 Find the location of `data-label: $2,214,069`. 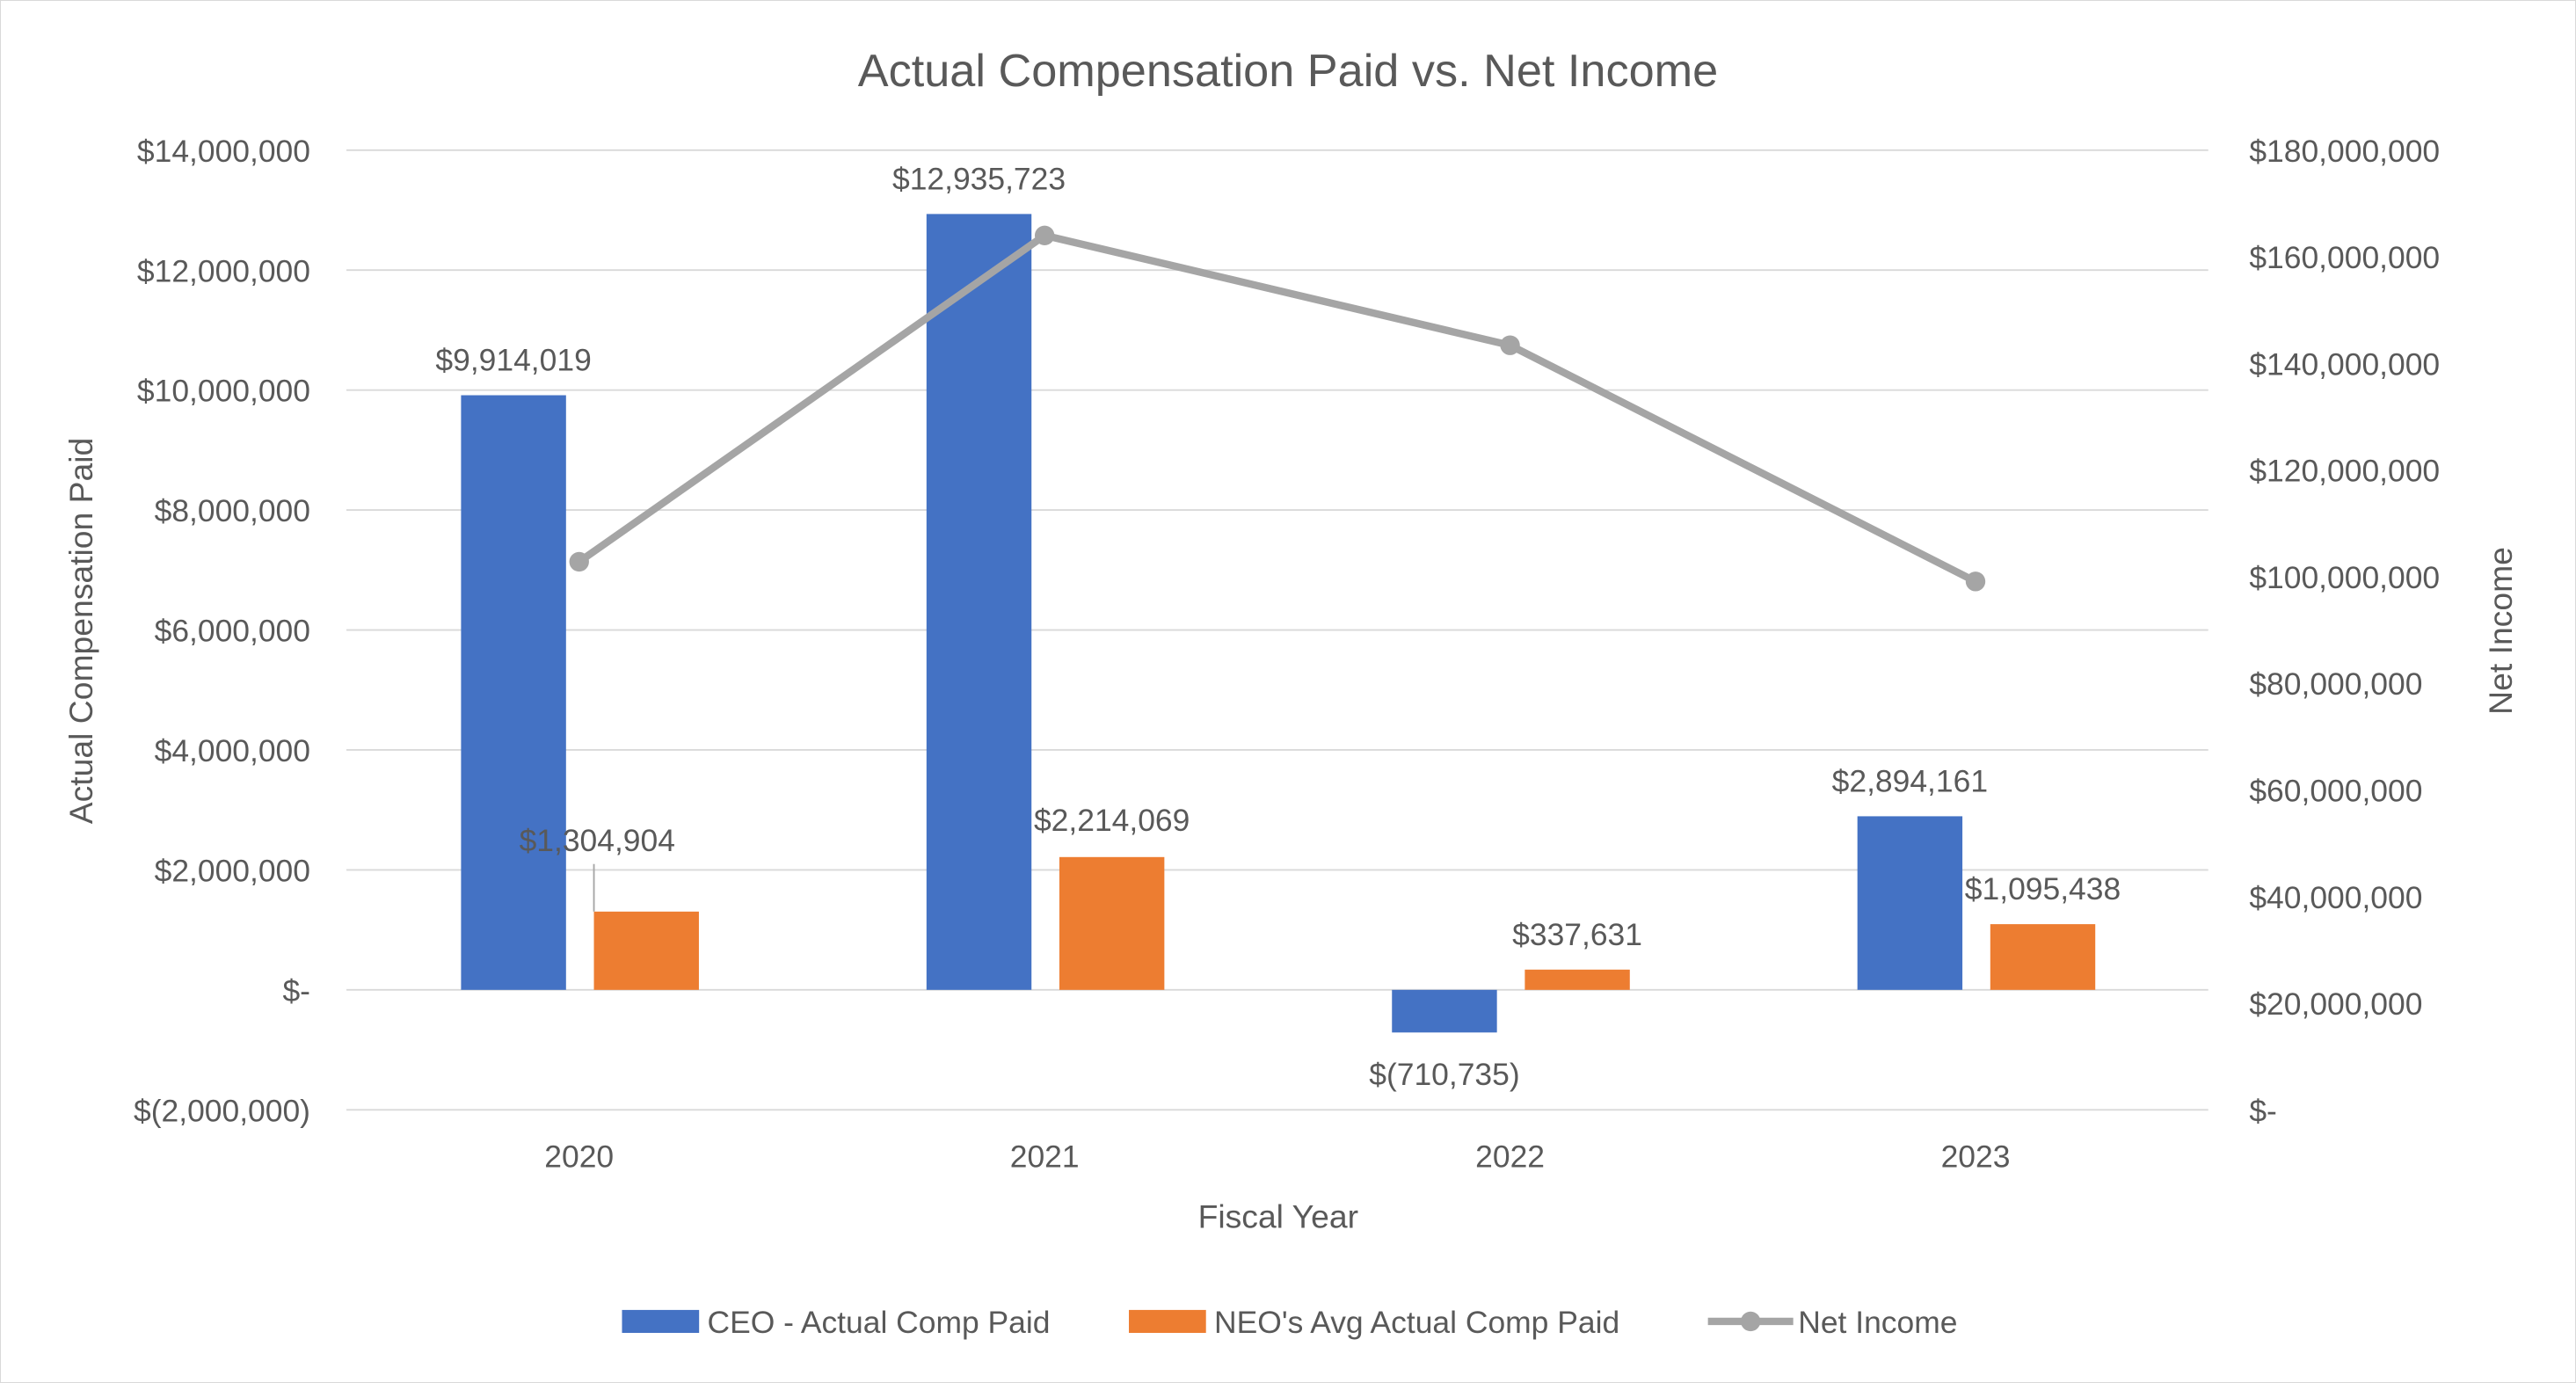

data-label: $2,214,069 is located at coordinates (1112, 820).